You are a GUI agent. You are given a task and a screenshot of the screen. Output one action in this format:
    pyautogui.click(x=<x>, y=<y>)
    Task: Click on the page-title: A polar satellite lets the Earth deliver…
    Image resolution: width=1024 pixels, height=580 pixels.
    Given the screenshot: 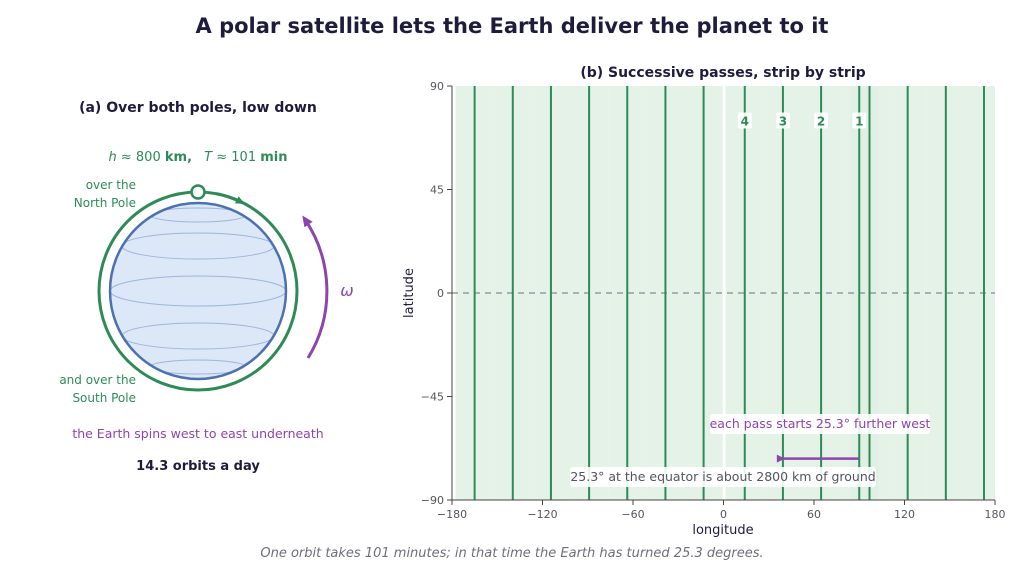 What is the action you would take?
    pyautogui.click(x=512, y=26)
    